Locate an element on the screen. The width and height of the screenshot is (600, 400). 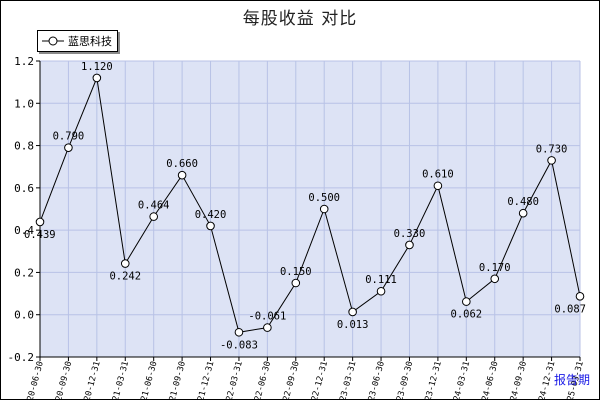
x-tick-label: 2020-09-30 is located at coordinates (62, 380).